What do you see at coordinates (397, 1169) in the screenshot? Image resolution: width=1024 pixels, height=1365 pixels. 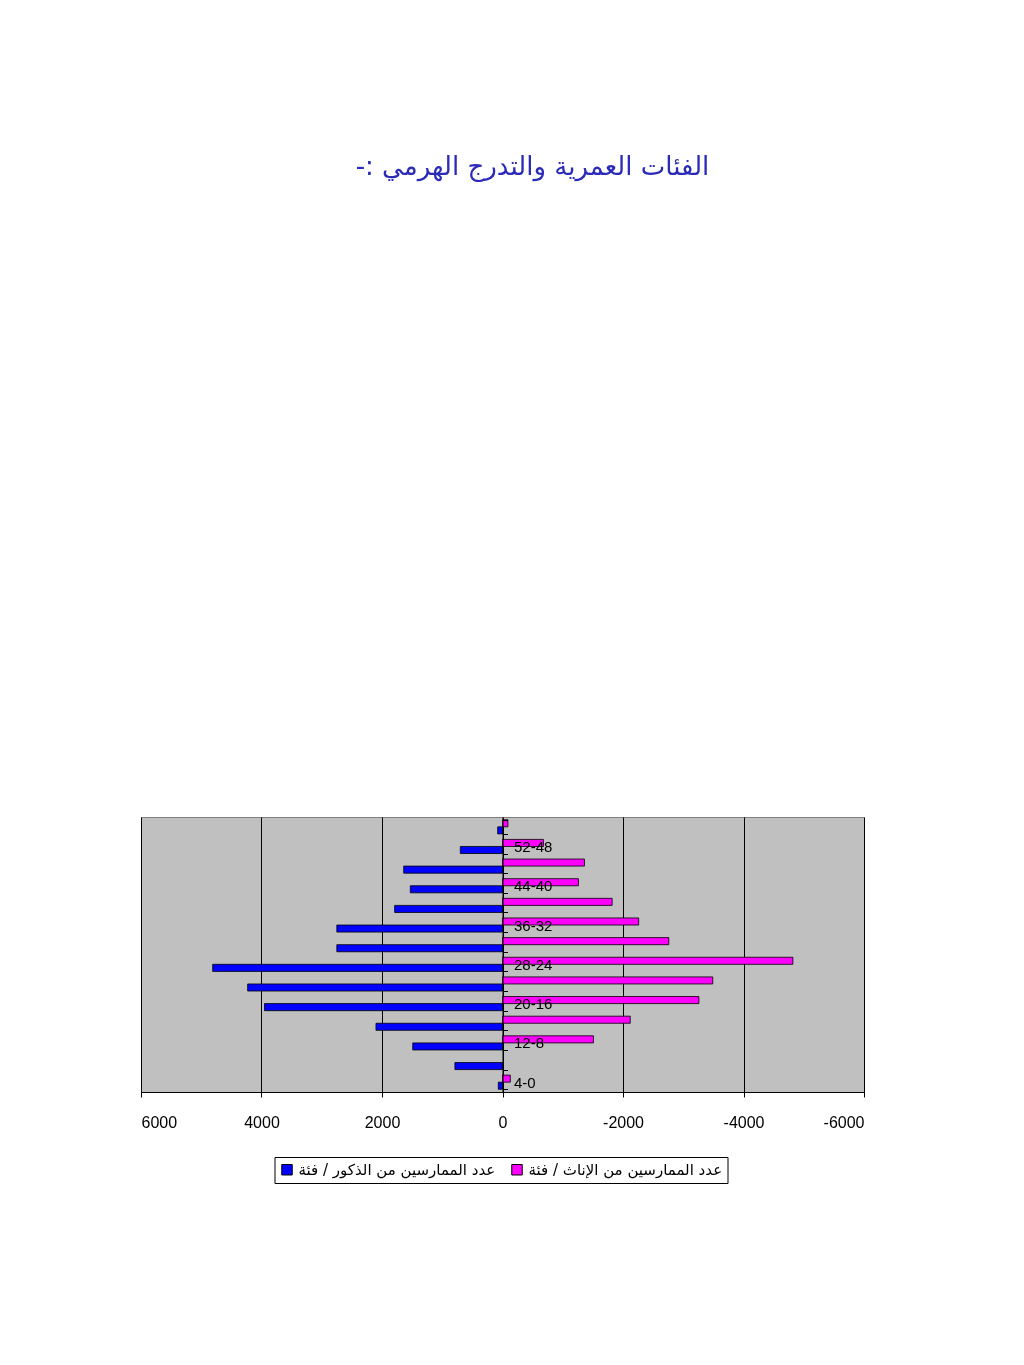 I see `legend-label: عدد الممارسين من الذكور / فئة` at bounding box center [397, 1169].